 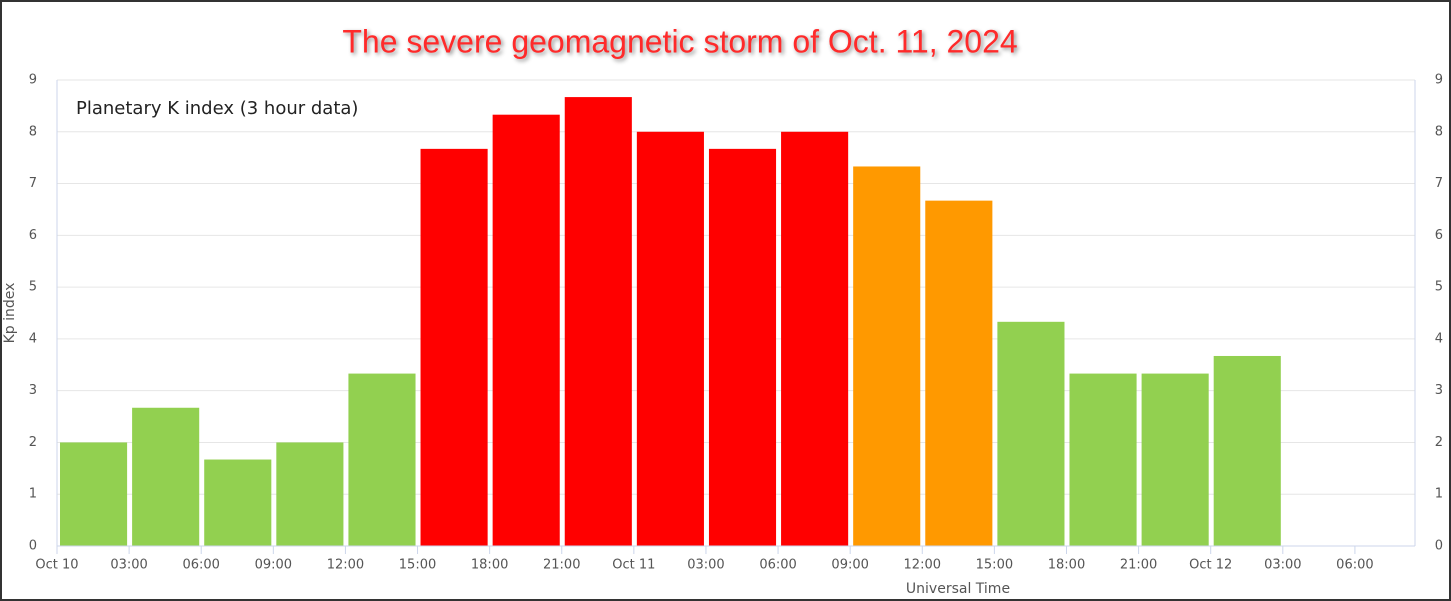 I want to click on y2-tick-label: 8, so click(x=1439, y=131).